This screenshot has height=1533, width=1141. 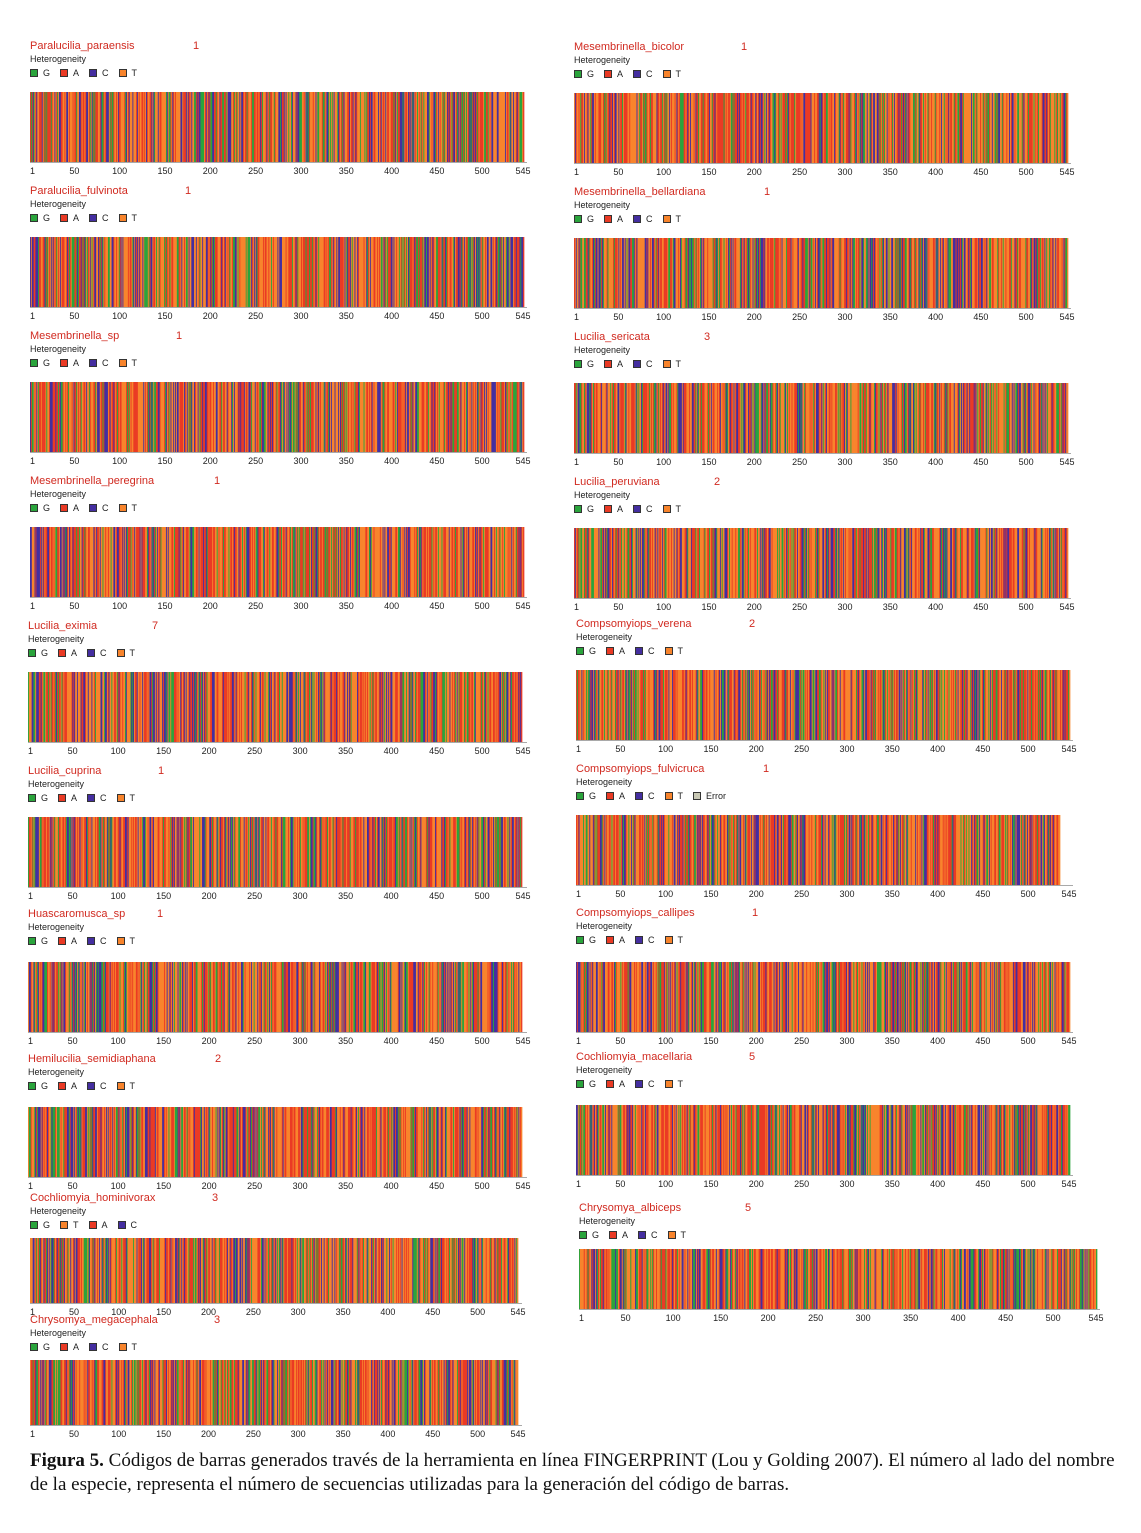 What do you see at coordinates (40, 73) in the screenshot?
I see `legend-item: G` at bounding box center [40, 73].